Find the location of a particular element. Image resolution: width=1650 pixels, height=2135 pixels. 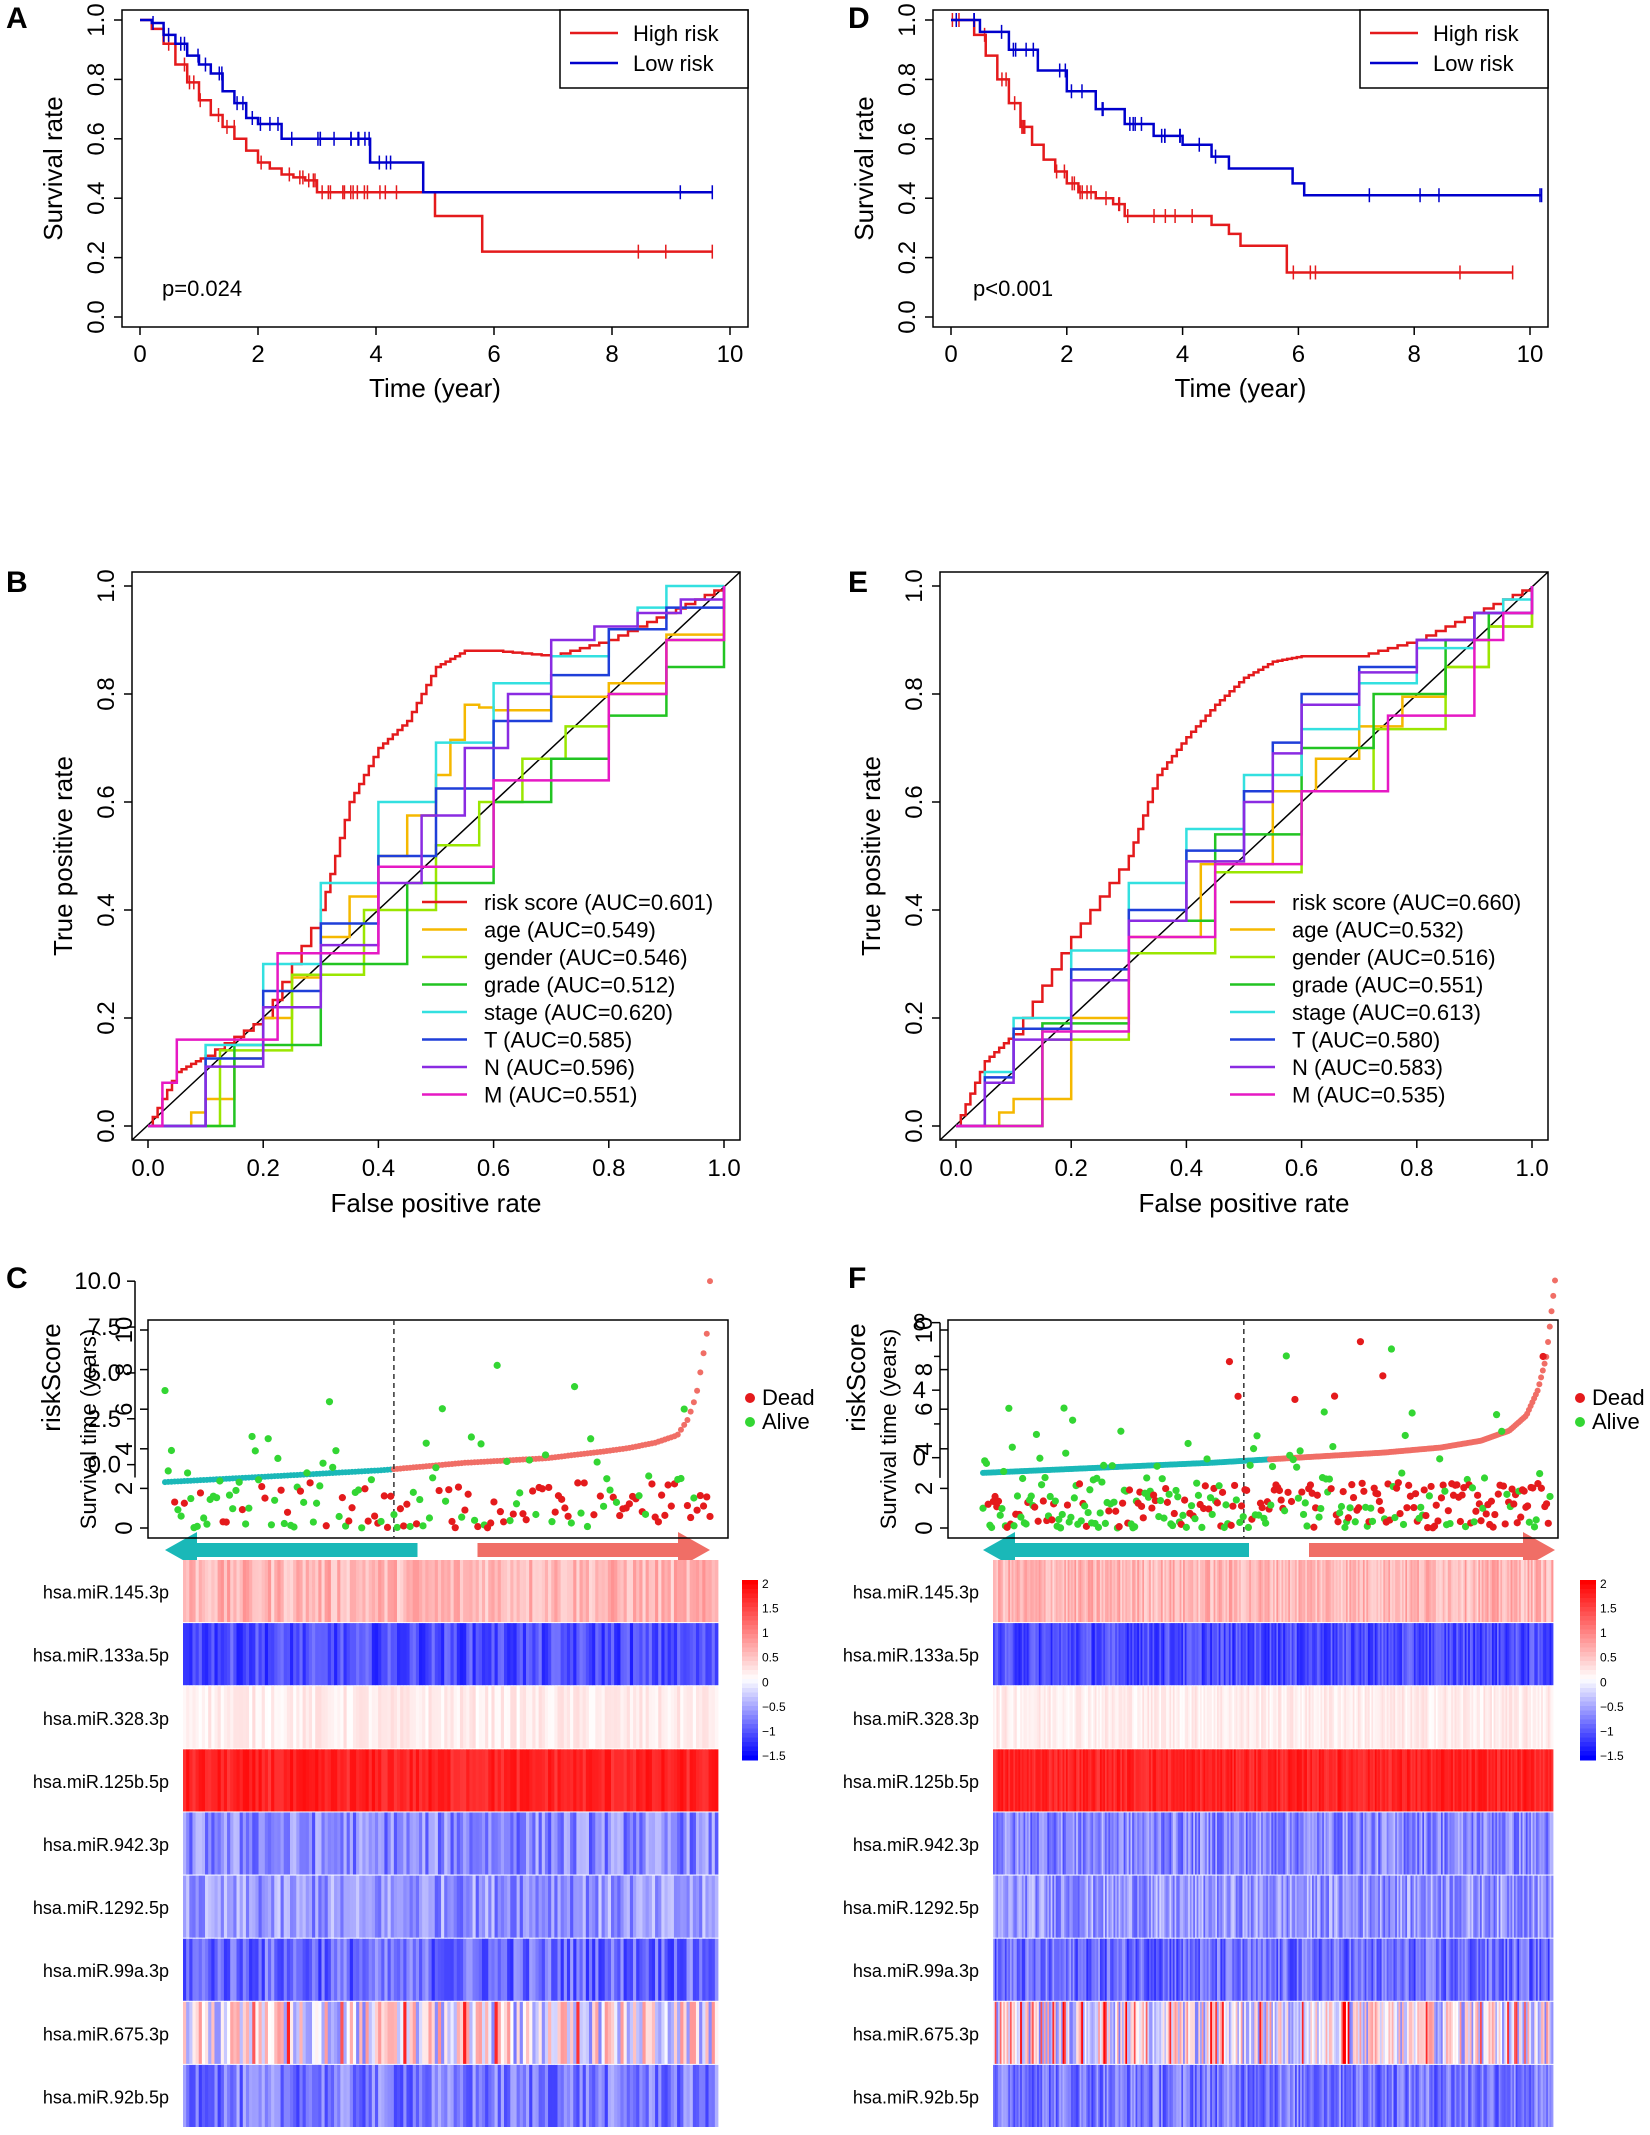

legend-label: age (AUC=0.532) is located at coordinates (1378, 930).